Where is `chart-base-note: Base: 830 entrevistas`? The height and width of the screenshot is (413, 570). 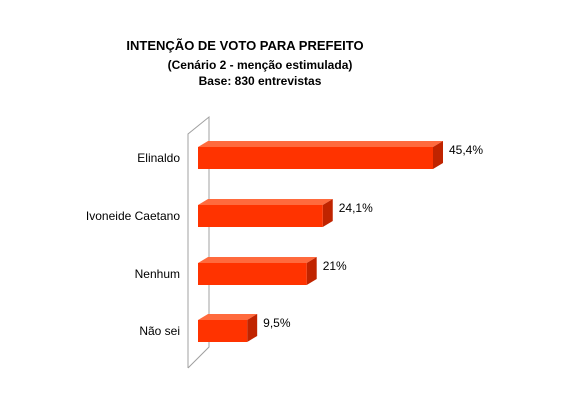
chart-base-note: Base: 830 entrevistas is located at coordinates (260, 81).